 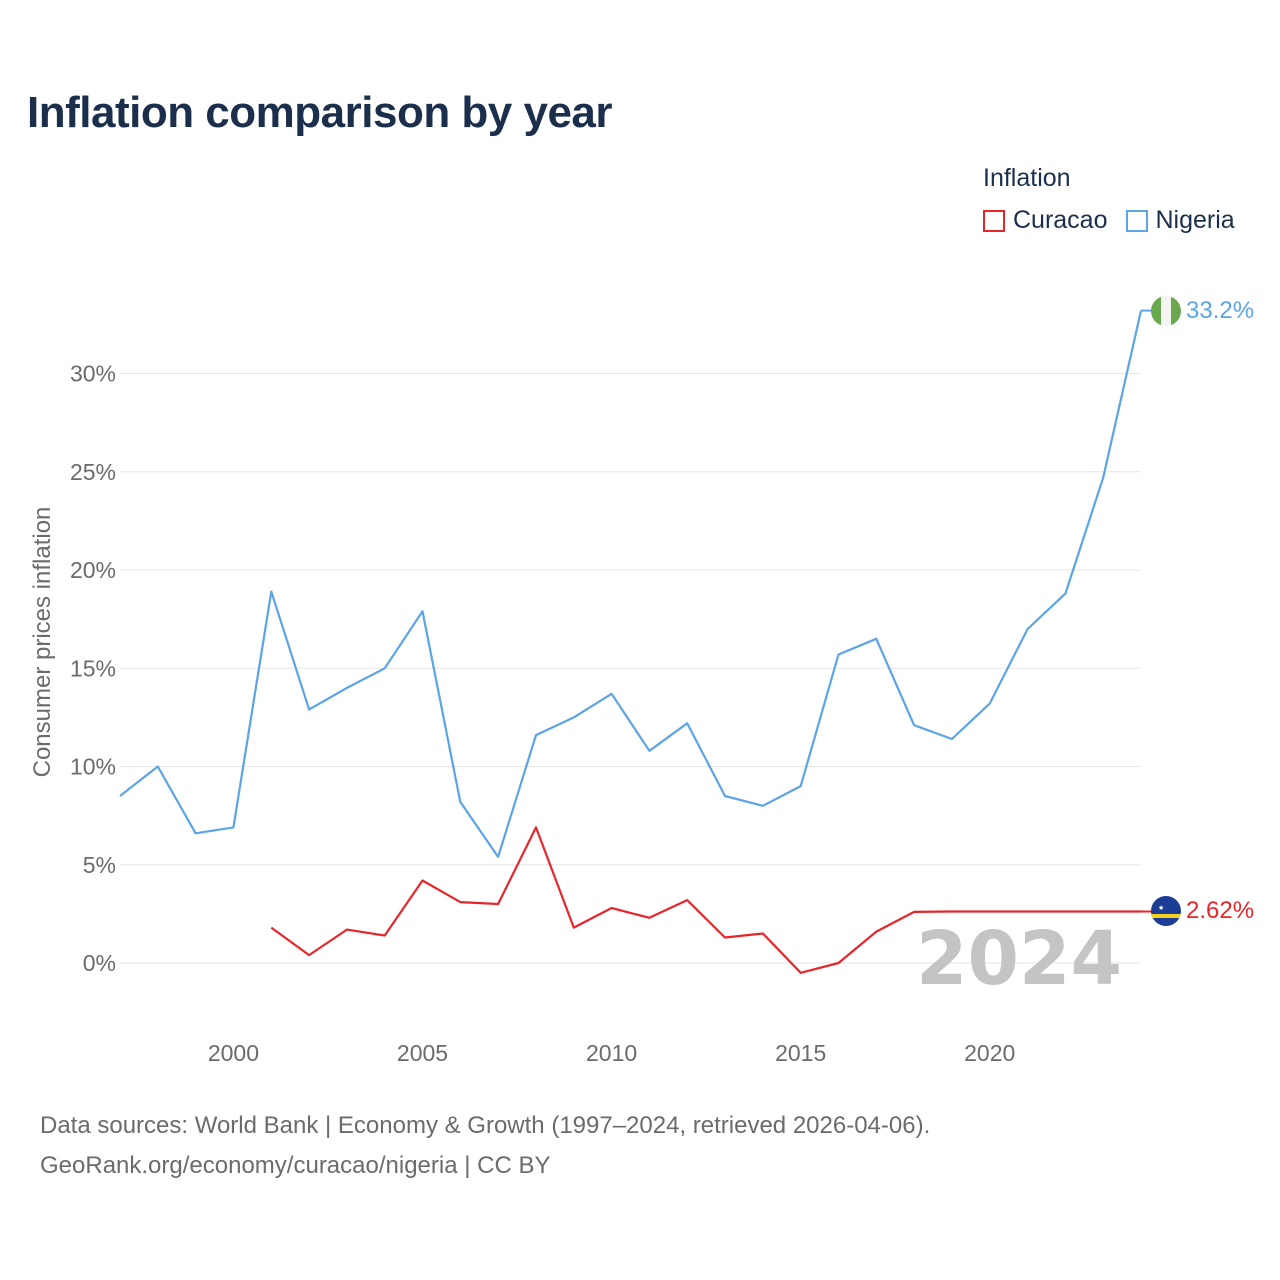 I want to click on y-tick-label: 25%, so click(x=93, y=472).